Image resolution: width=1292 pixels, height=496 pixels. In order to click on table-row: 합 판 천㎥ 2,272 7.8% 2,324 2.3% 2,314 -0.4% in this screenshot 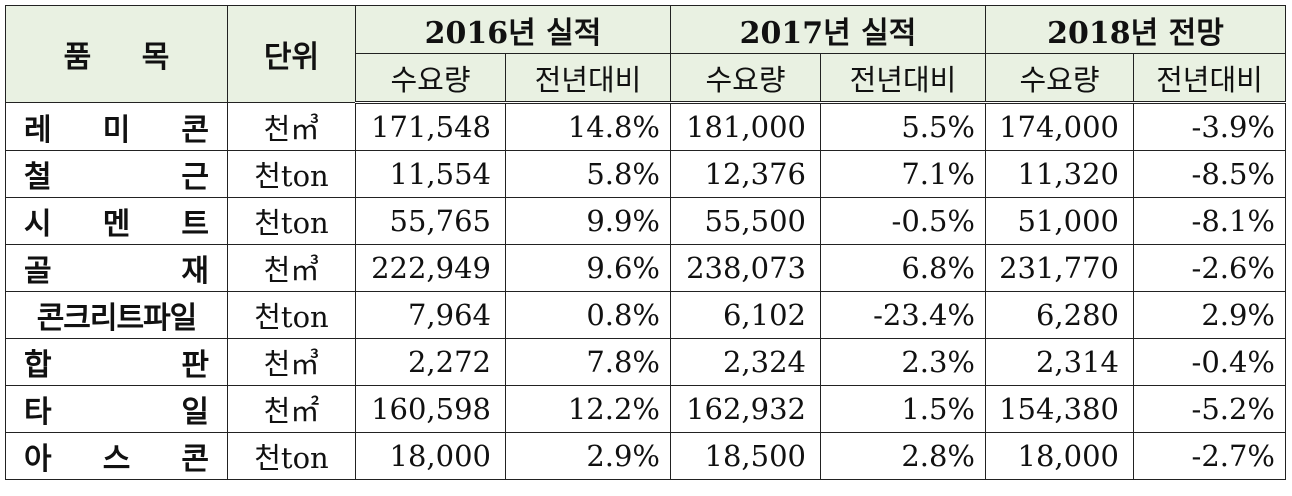, I will do `click(645, 362)`.